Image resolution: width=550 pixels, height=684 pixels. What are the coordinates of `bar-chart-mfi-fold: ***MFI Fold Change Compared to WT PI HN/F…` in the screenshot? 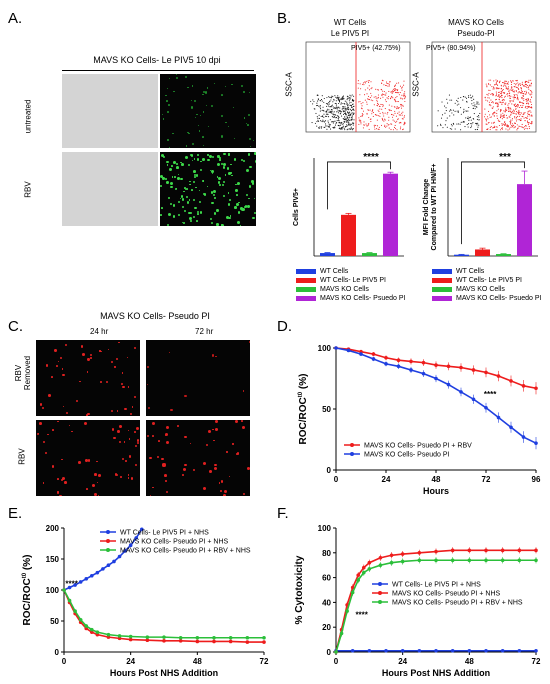 It's located at (480, 204).